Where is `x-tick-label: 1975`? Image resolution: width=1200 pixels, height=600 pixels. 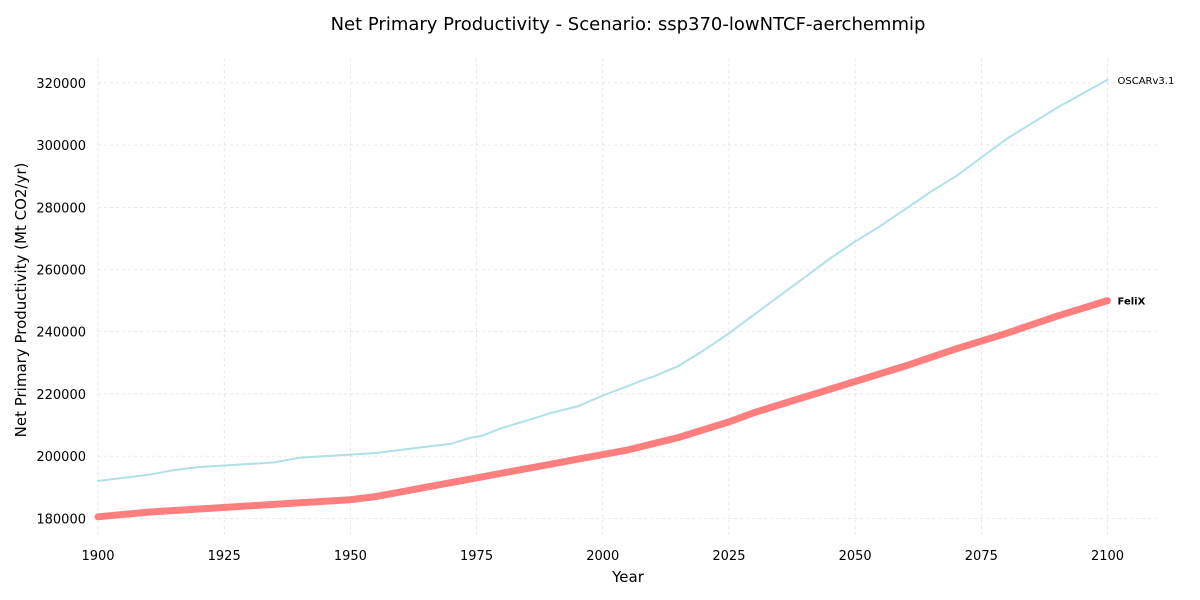
x-tick-label: 1975 is located at coordinates (476, 556).